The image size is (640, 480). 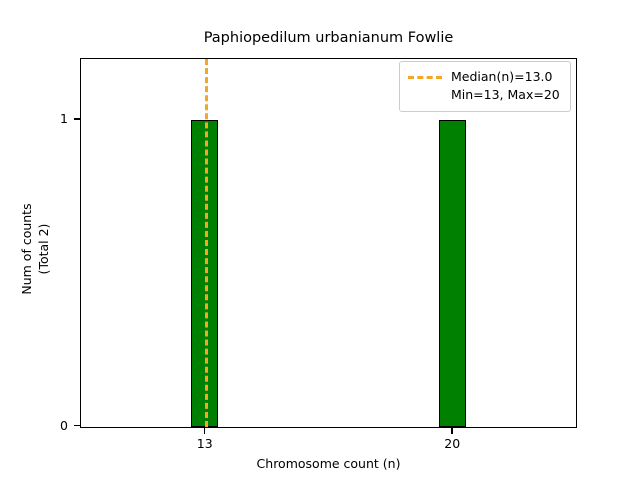 I want to click on legend: Median(n)=13.0 Min=13, Max=20, so click(x=485, y=86).